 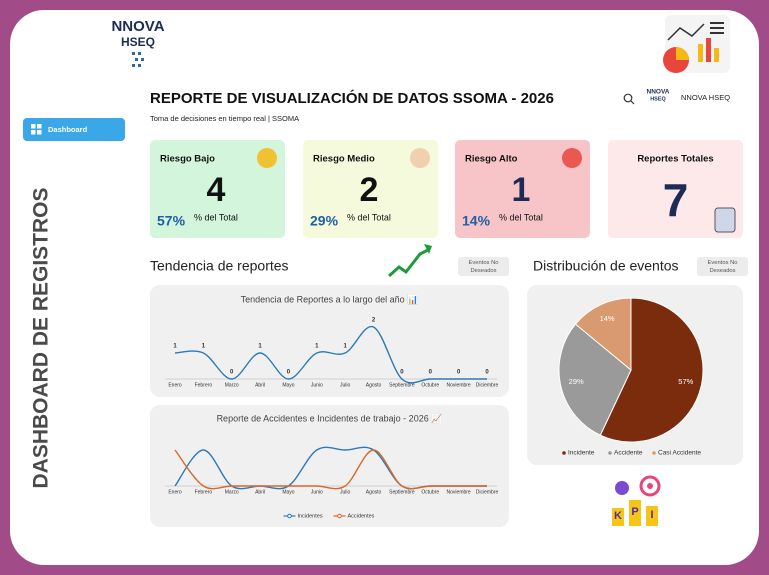 I want to click on legend-label: Accidentes, so click(x=361, y=516).